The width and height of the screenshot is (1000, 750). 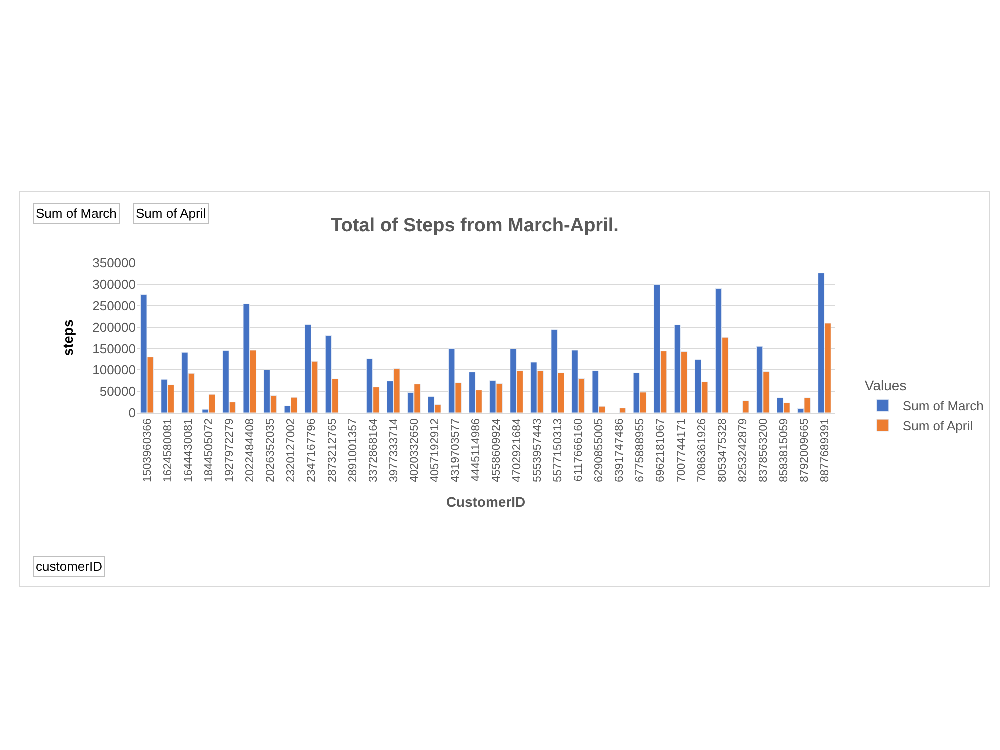 I want to click on x-tick-label: 2026352035, so click(x=271, y=450).